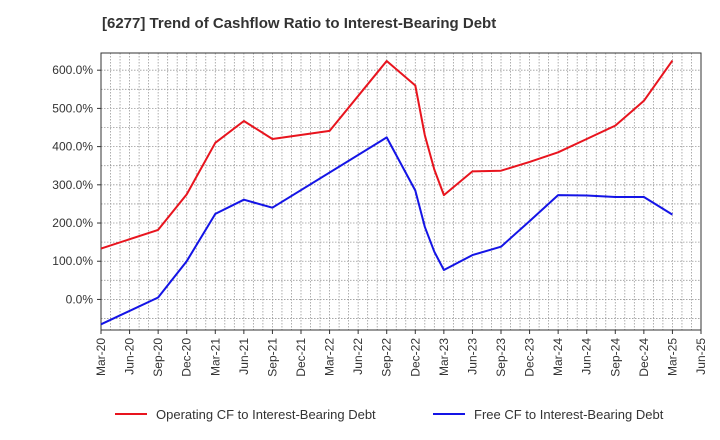  What do you see at coordinates (415, 357) in the screenshot?
I see `x-tick-label: Dec-22` at bounding box center [415, 357].